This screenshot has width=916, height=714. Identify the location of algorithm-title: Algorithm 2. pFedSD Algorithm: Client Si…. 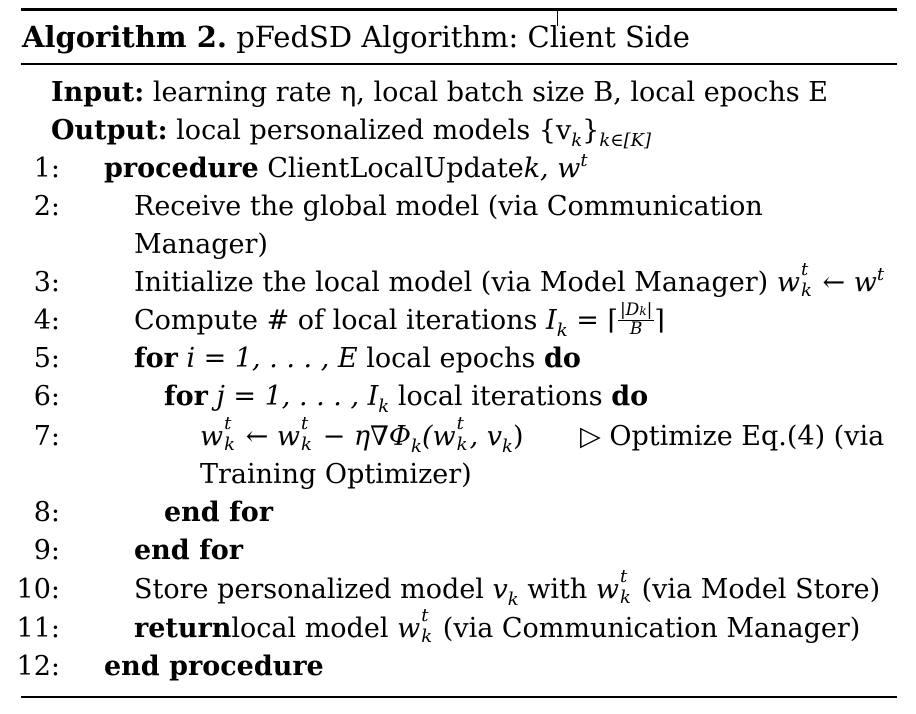
(356, 37).